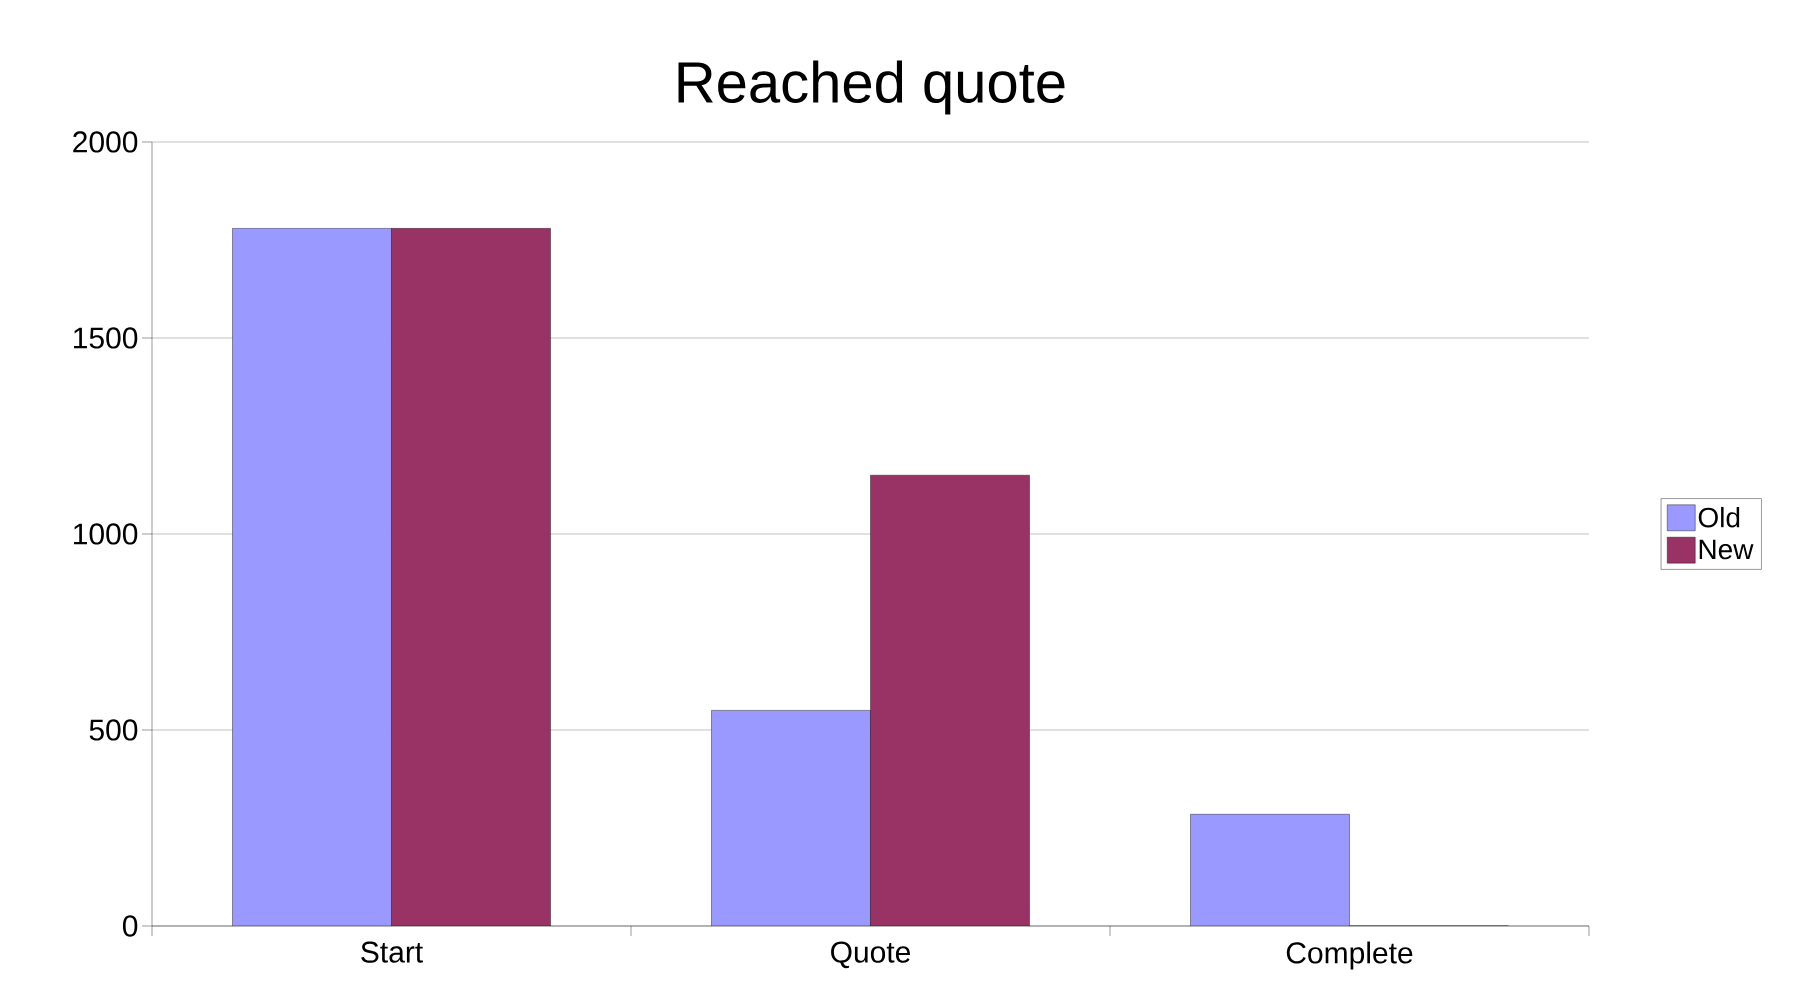 Image resolution: width=1820 pixels, height=985 pixels. What do you see at coordinates (392, 952) in the screenshot?
I see `x-tick-label: Start` at bounding box center [392, 952].